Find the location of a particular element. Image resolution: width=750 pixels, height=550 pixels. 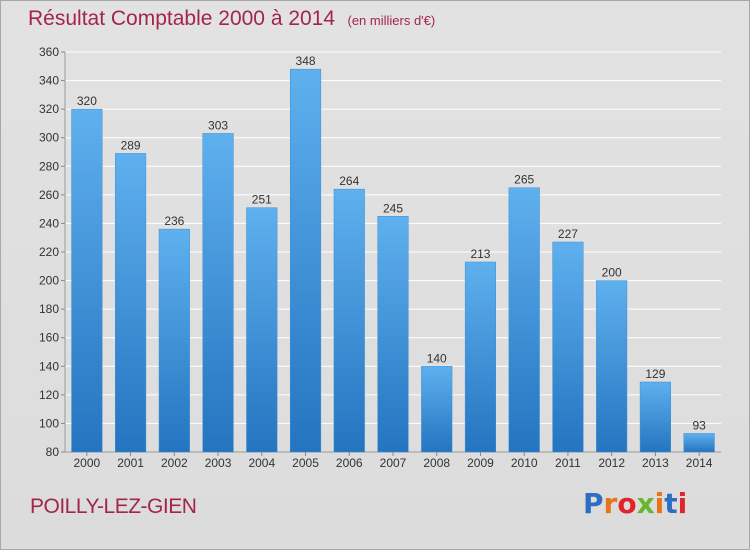

data-label: 265 is located at coordinates (524, 180).